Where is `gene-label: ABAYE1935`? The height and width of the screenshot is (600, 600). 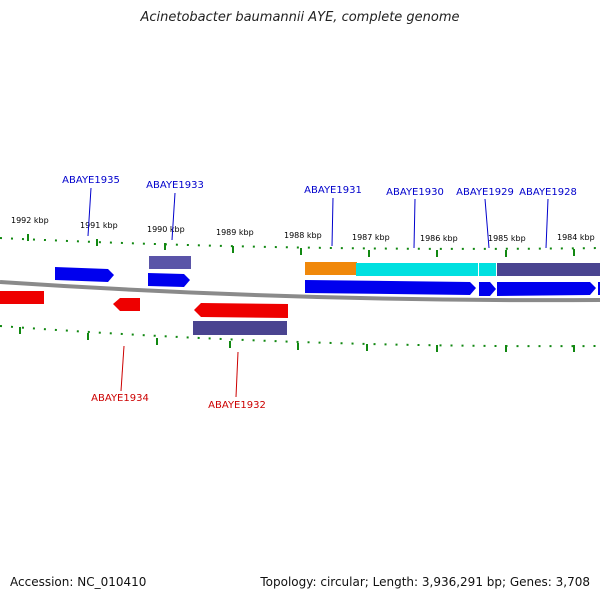 gene-label: ABAYE1935 is located at coordinates (91, 180).